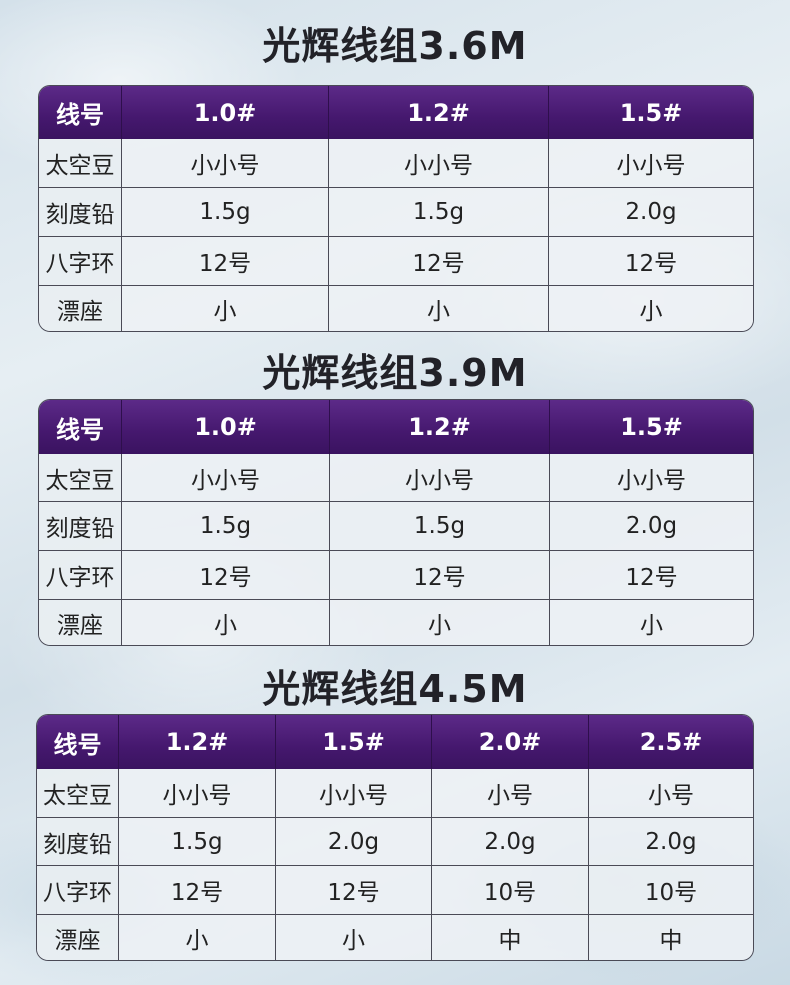  I want to click on table-row: 刻度铅 1.5g 2.0g 2.0g 2.0g, so click(395, 842).